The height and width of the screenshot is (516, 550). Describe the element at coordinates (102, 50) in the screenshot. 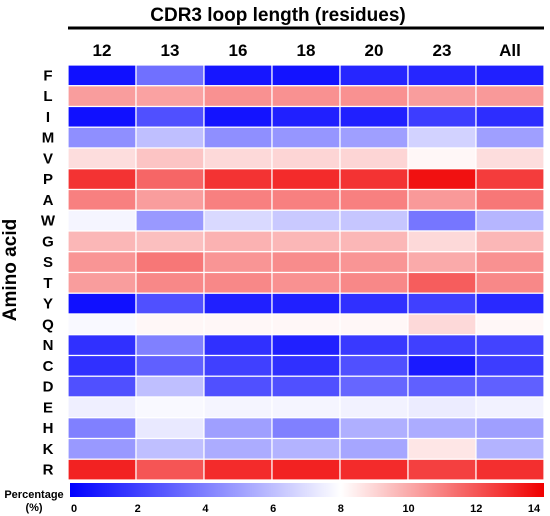

I see `column-label: 12` at that location.